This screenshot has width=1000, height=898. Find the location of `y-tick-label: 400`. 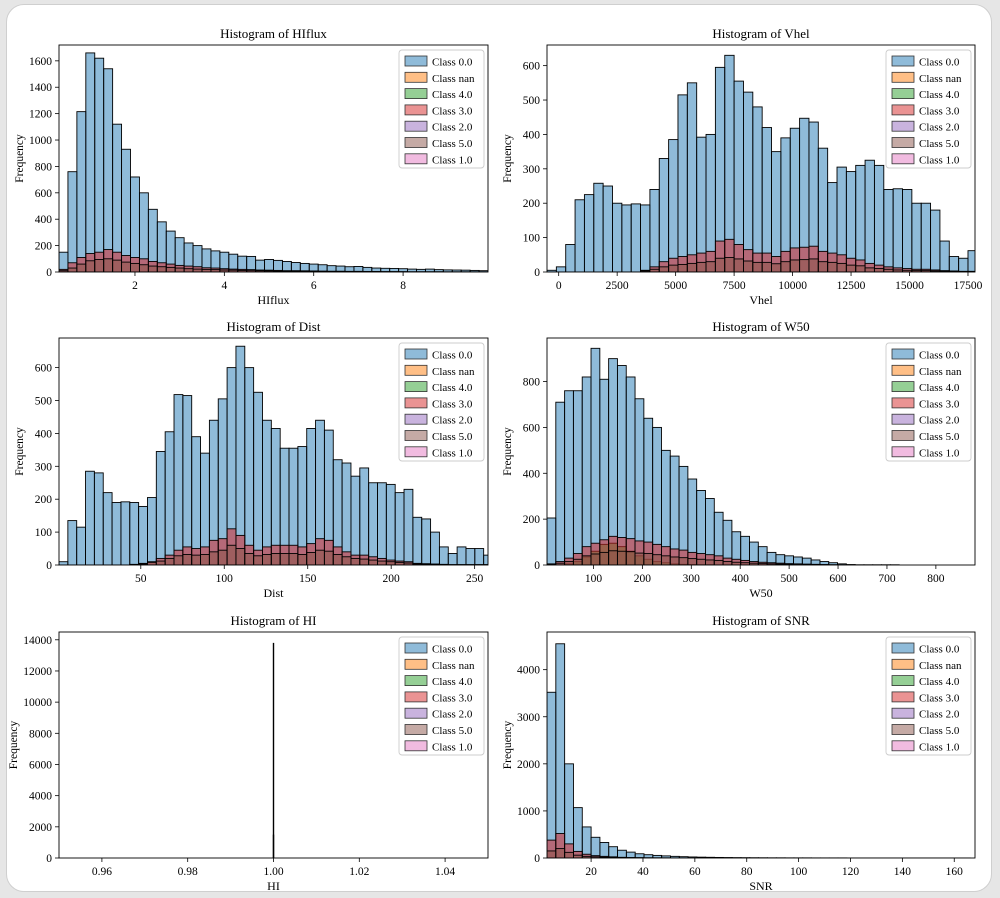

y-tick-label: 400 is located at coordinates (44, 434).